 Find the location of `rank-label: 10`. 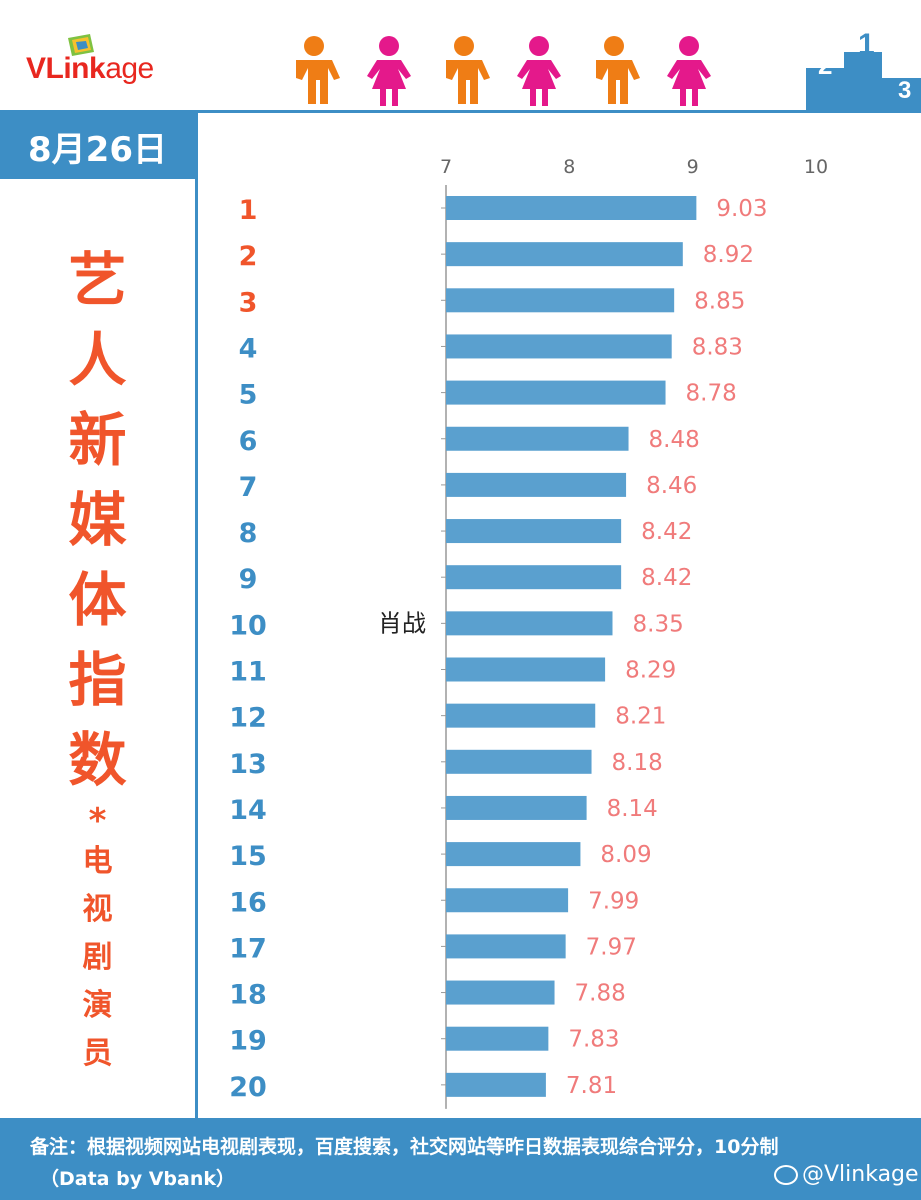

rank-label: 10 is located at coordinates (248, 625).